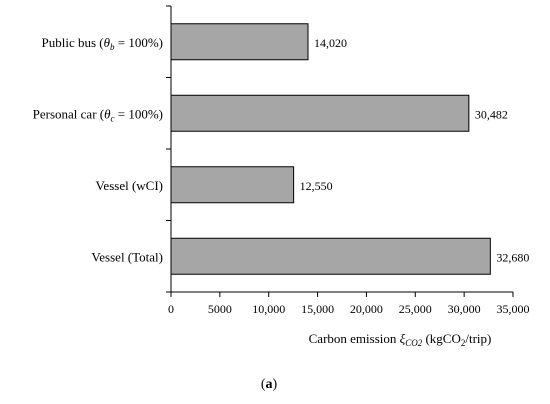  I want to click on category-label: Vessel (Total), so click(127, 256).